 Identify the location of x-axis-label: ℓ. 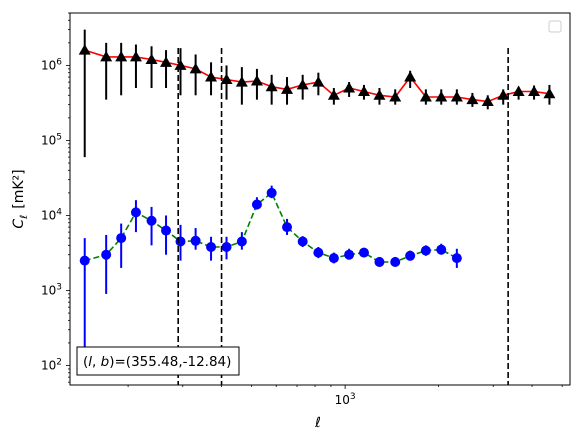
(317, 423).